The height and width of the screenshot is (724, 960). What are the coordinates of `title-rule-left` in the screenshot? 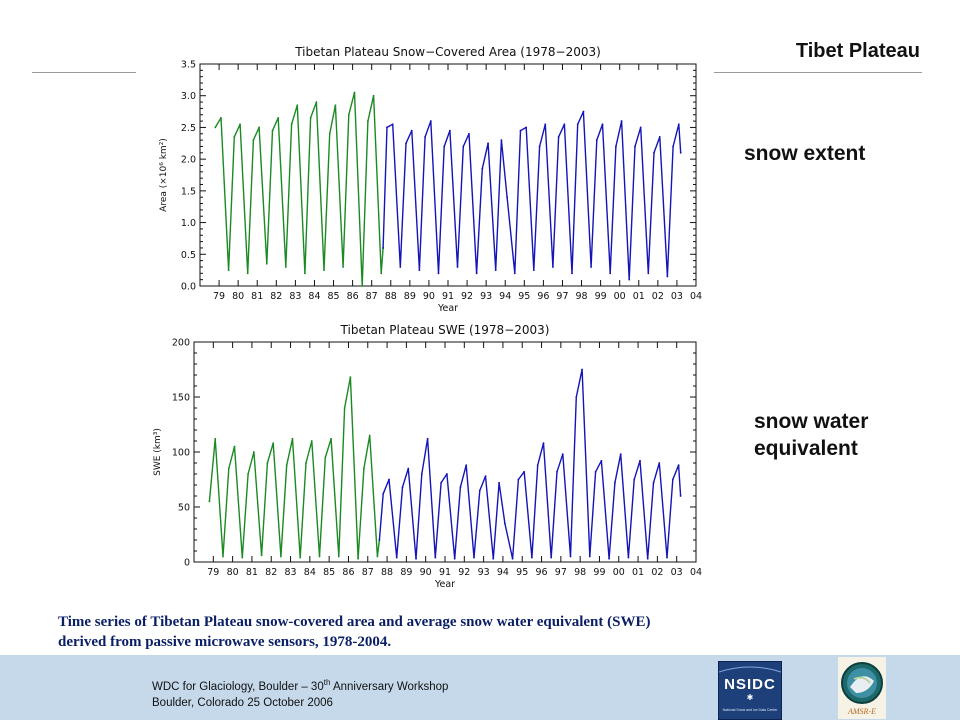 It's located at (84, 72).